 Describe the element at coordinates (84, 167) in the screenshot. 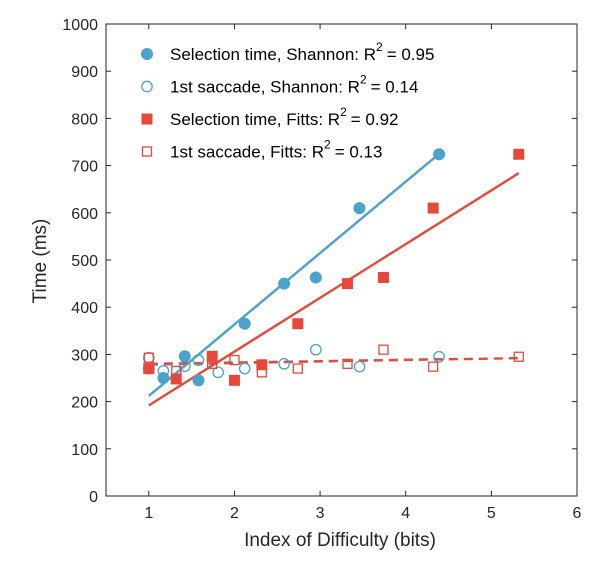

I see `y-tick-label: 700` at that location.